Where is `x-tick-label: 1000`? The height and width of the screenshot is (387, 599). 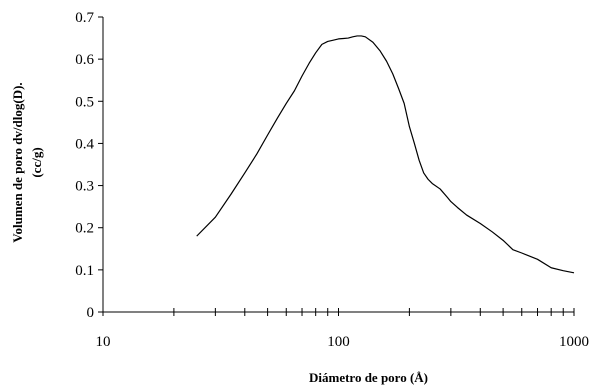
x-tick-label: 1000 is located at coordinates (574, 342).